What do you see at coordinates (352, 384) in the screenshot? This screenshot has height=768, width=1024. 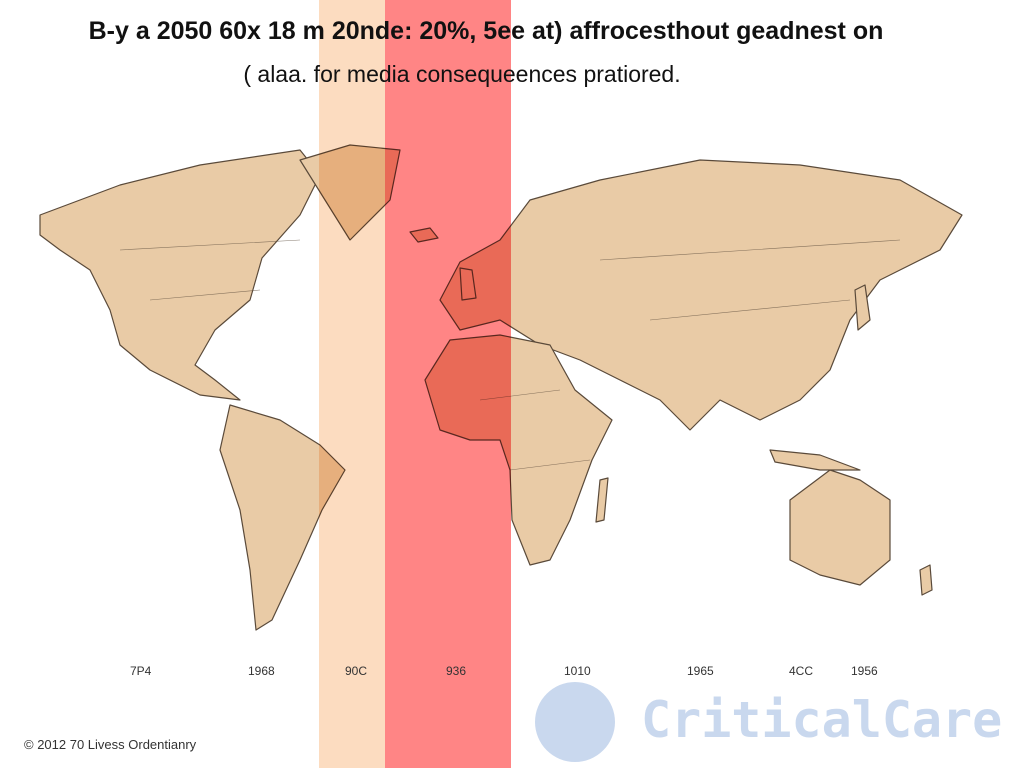 I see `highlight-band-light` at bounding box center [352, 384].